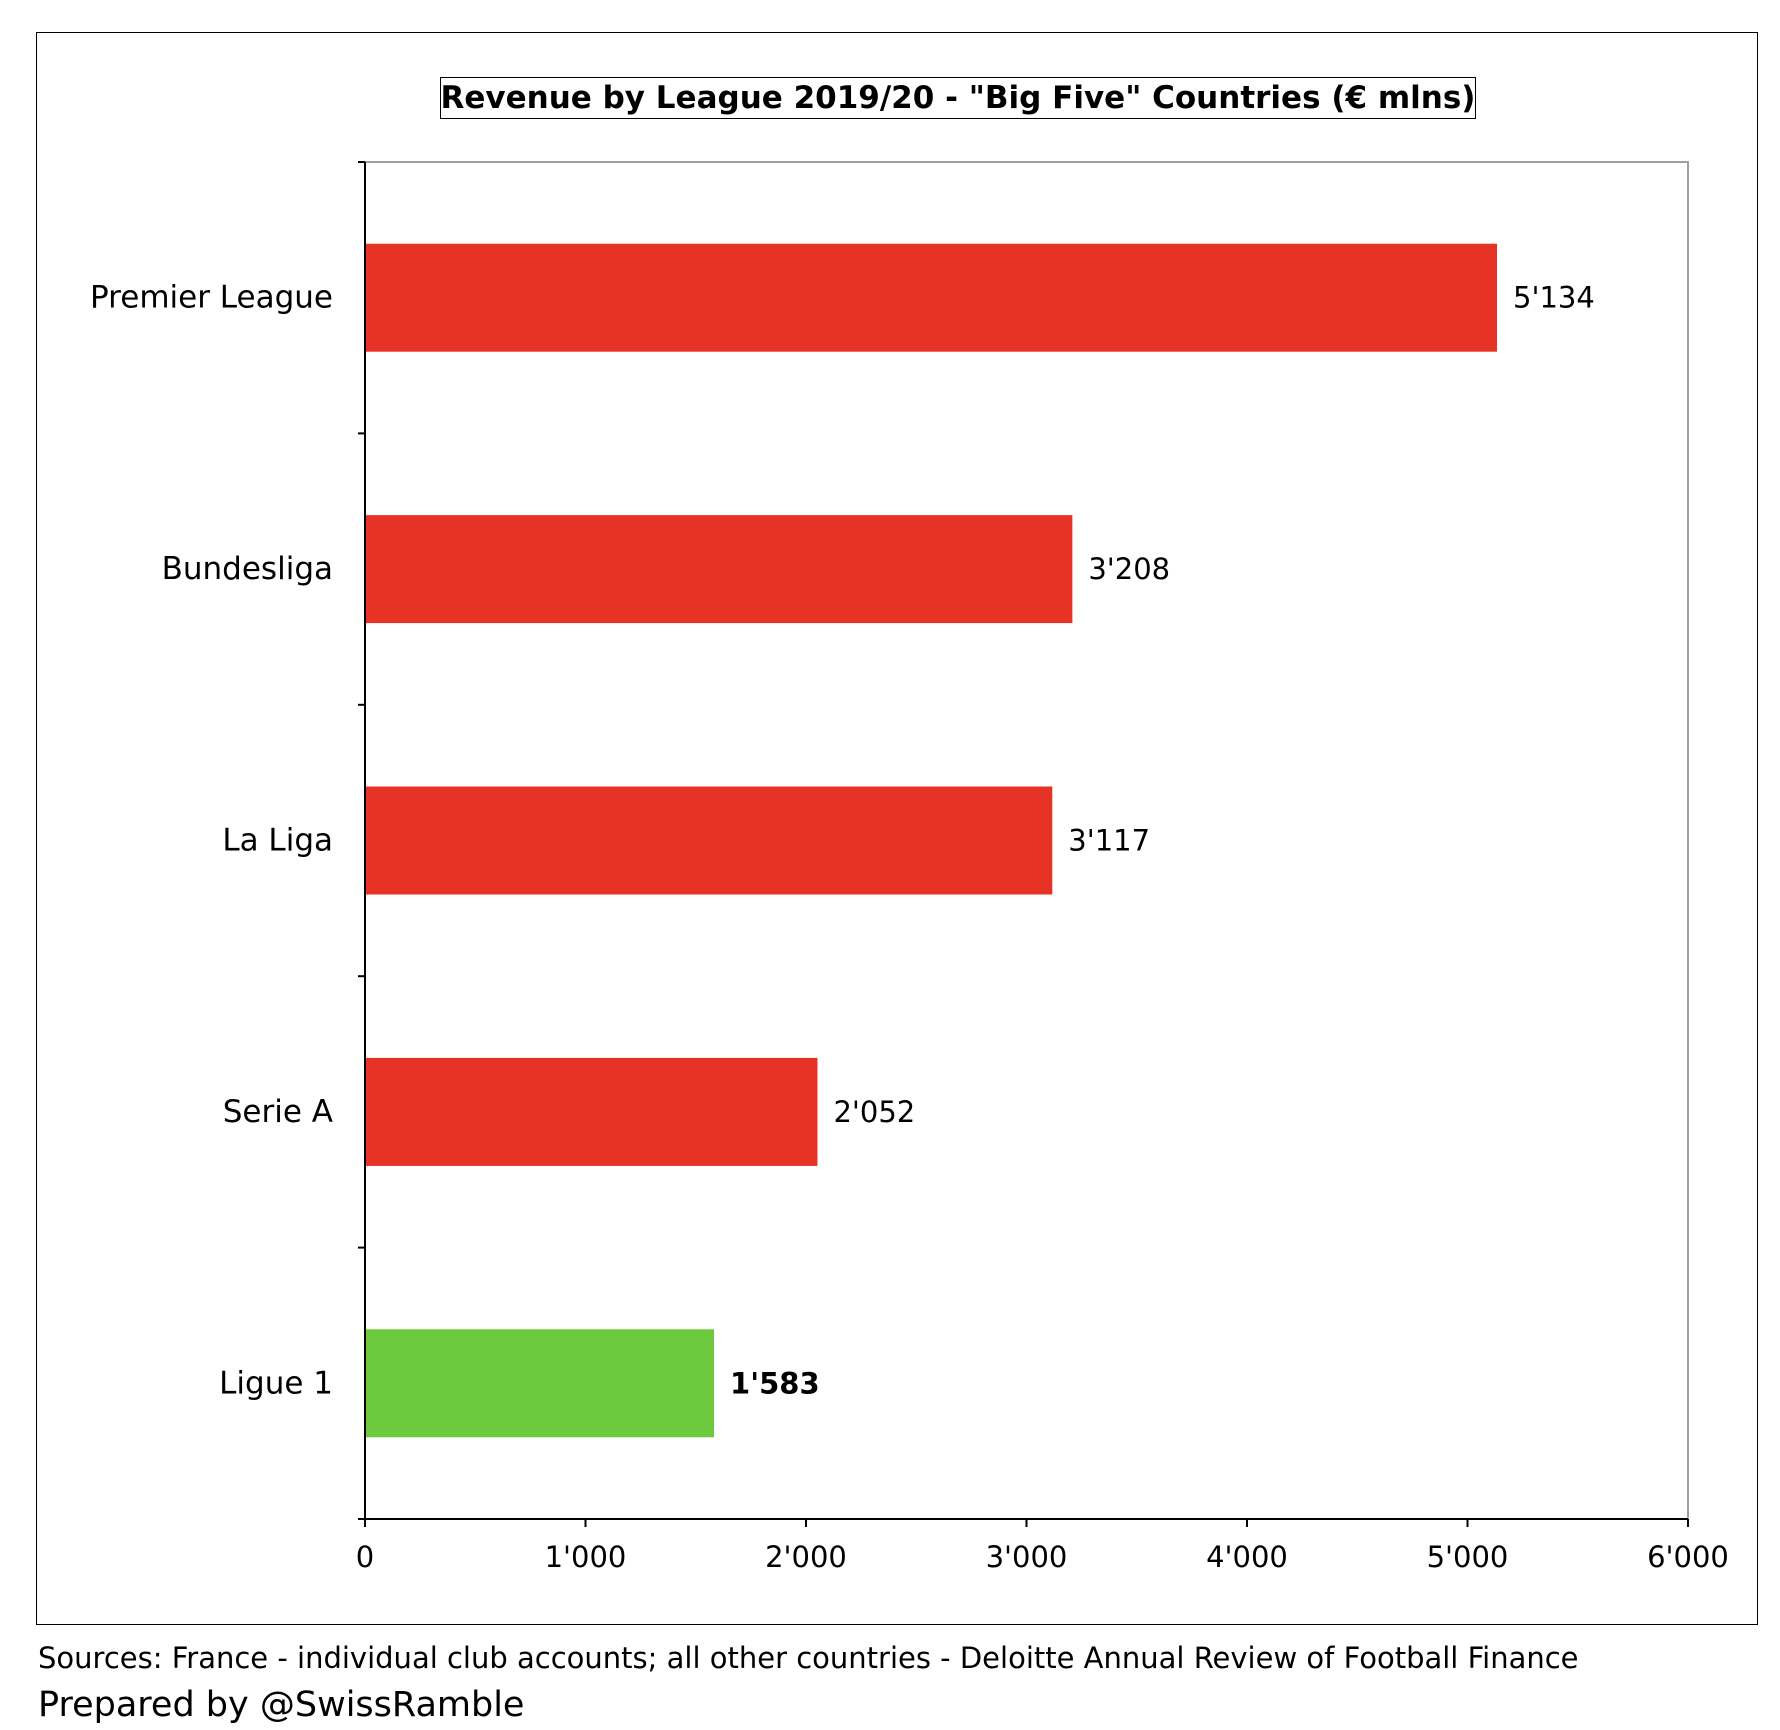 Image resolution: width=1780 pixels, height=1730 pixels. Describe the element at coordinates (277, 841) in the screenshot. I see `category-label: La Liga` at that location.